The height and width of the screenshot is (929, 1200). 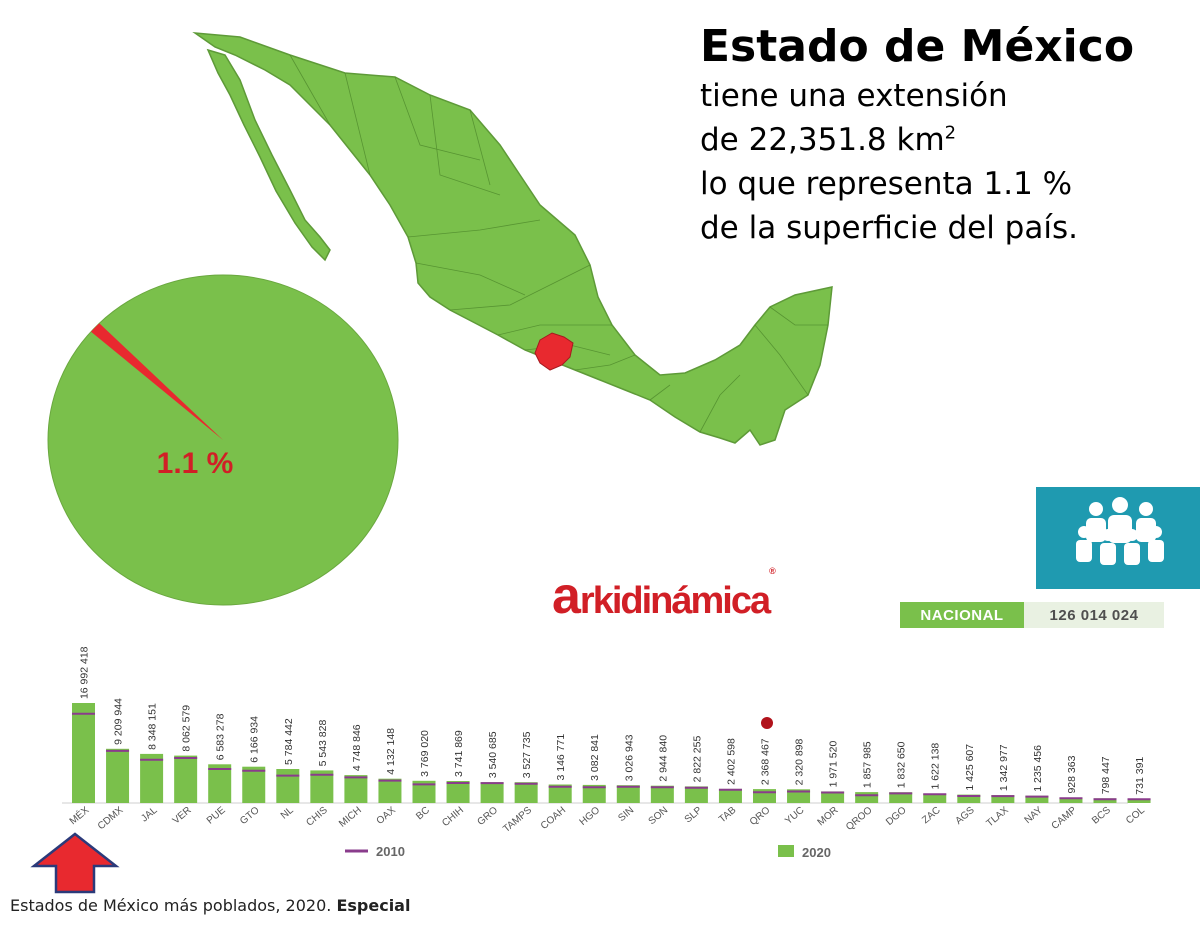 I want to click on bar-2020-TLAX, so click(x=1003, y=799).